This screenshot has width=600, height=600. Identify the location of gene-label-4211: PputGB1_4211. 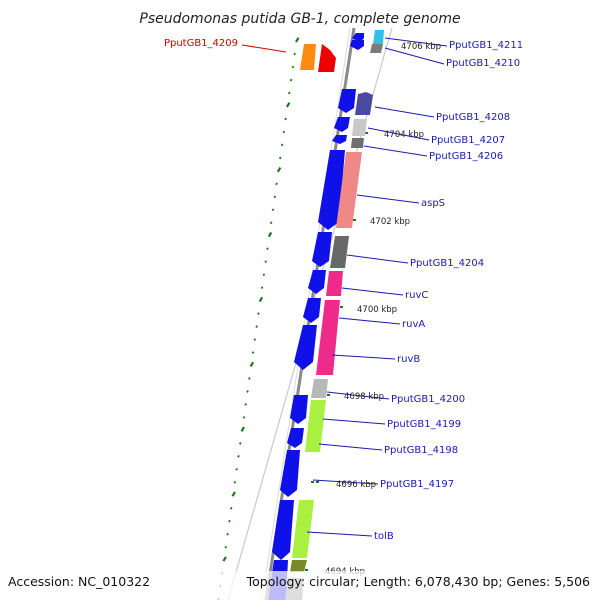
(486, 45).